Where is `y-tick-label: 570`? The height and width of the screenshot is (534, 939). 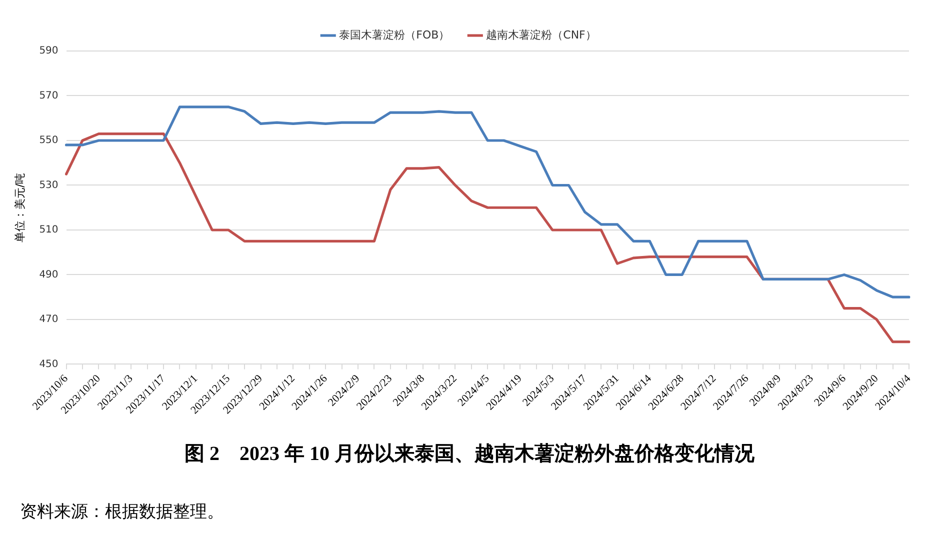
y-tick-label: 570 is located at coordinates (48, 96).